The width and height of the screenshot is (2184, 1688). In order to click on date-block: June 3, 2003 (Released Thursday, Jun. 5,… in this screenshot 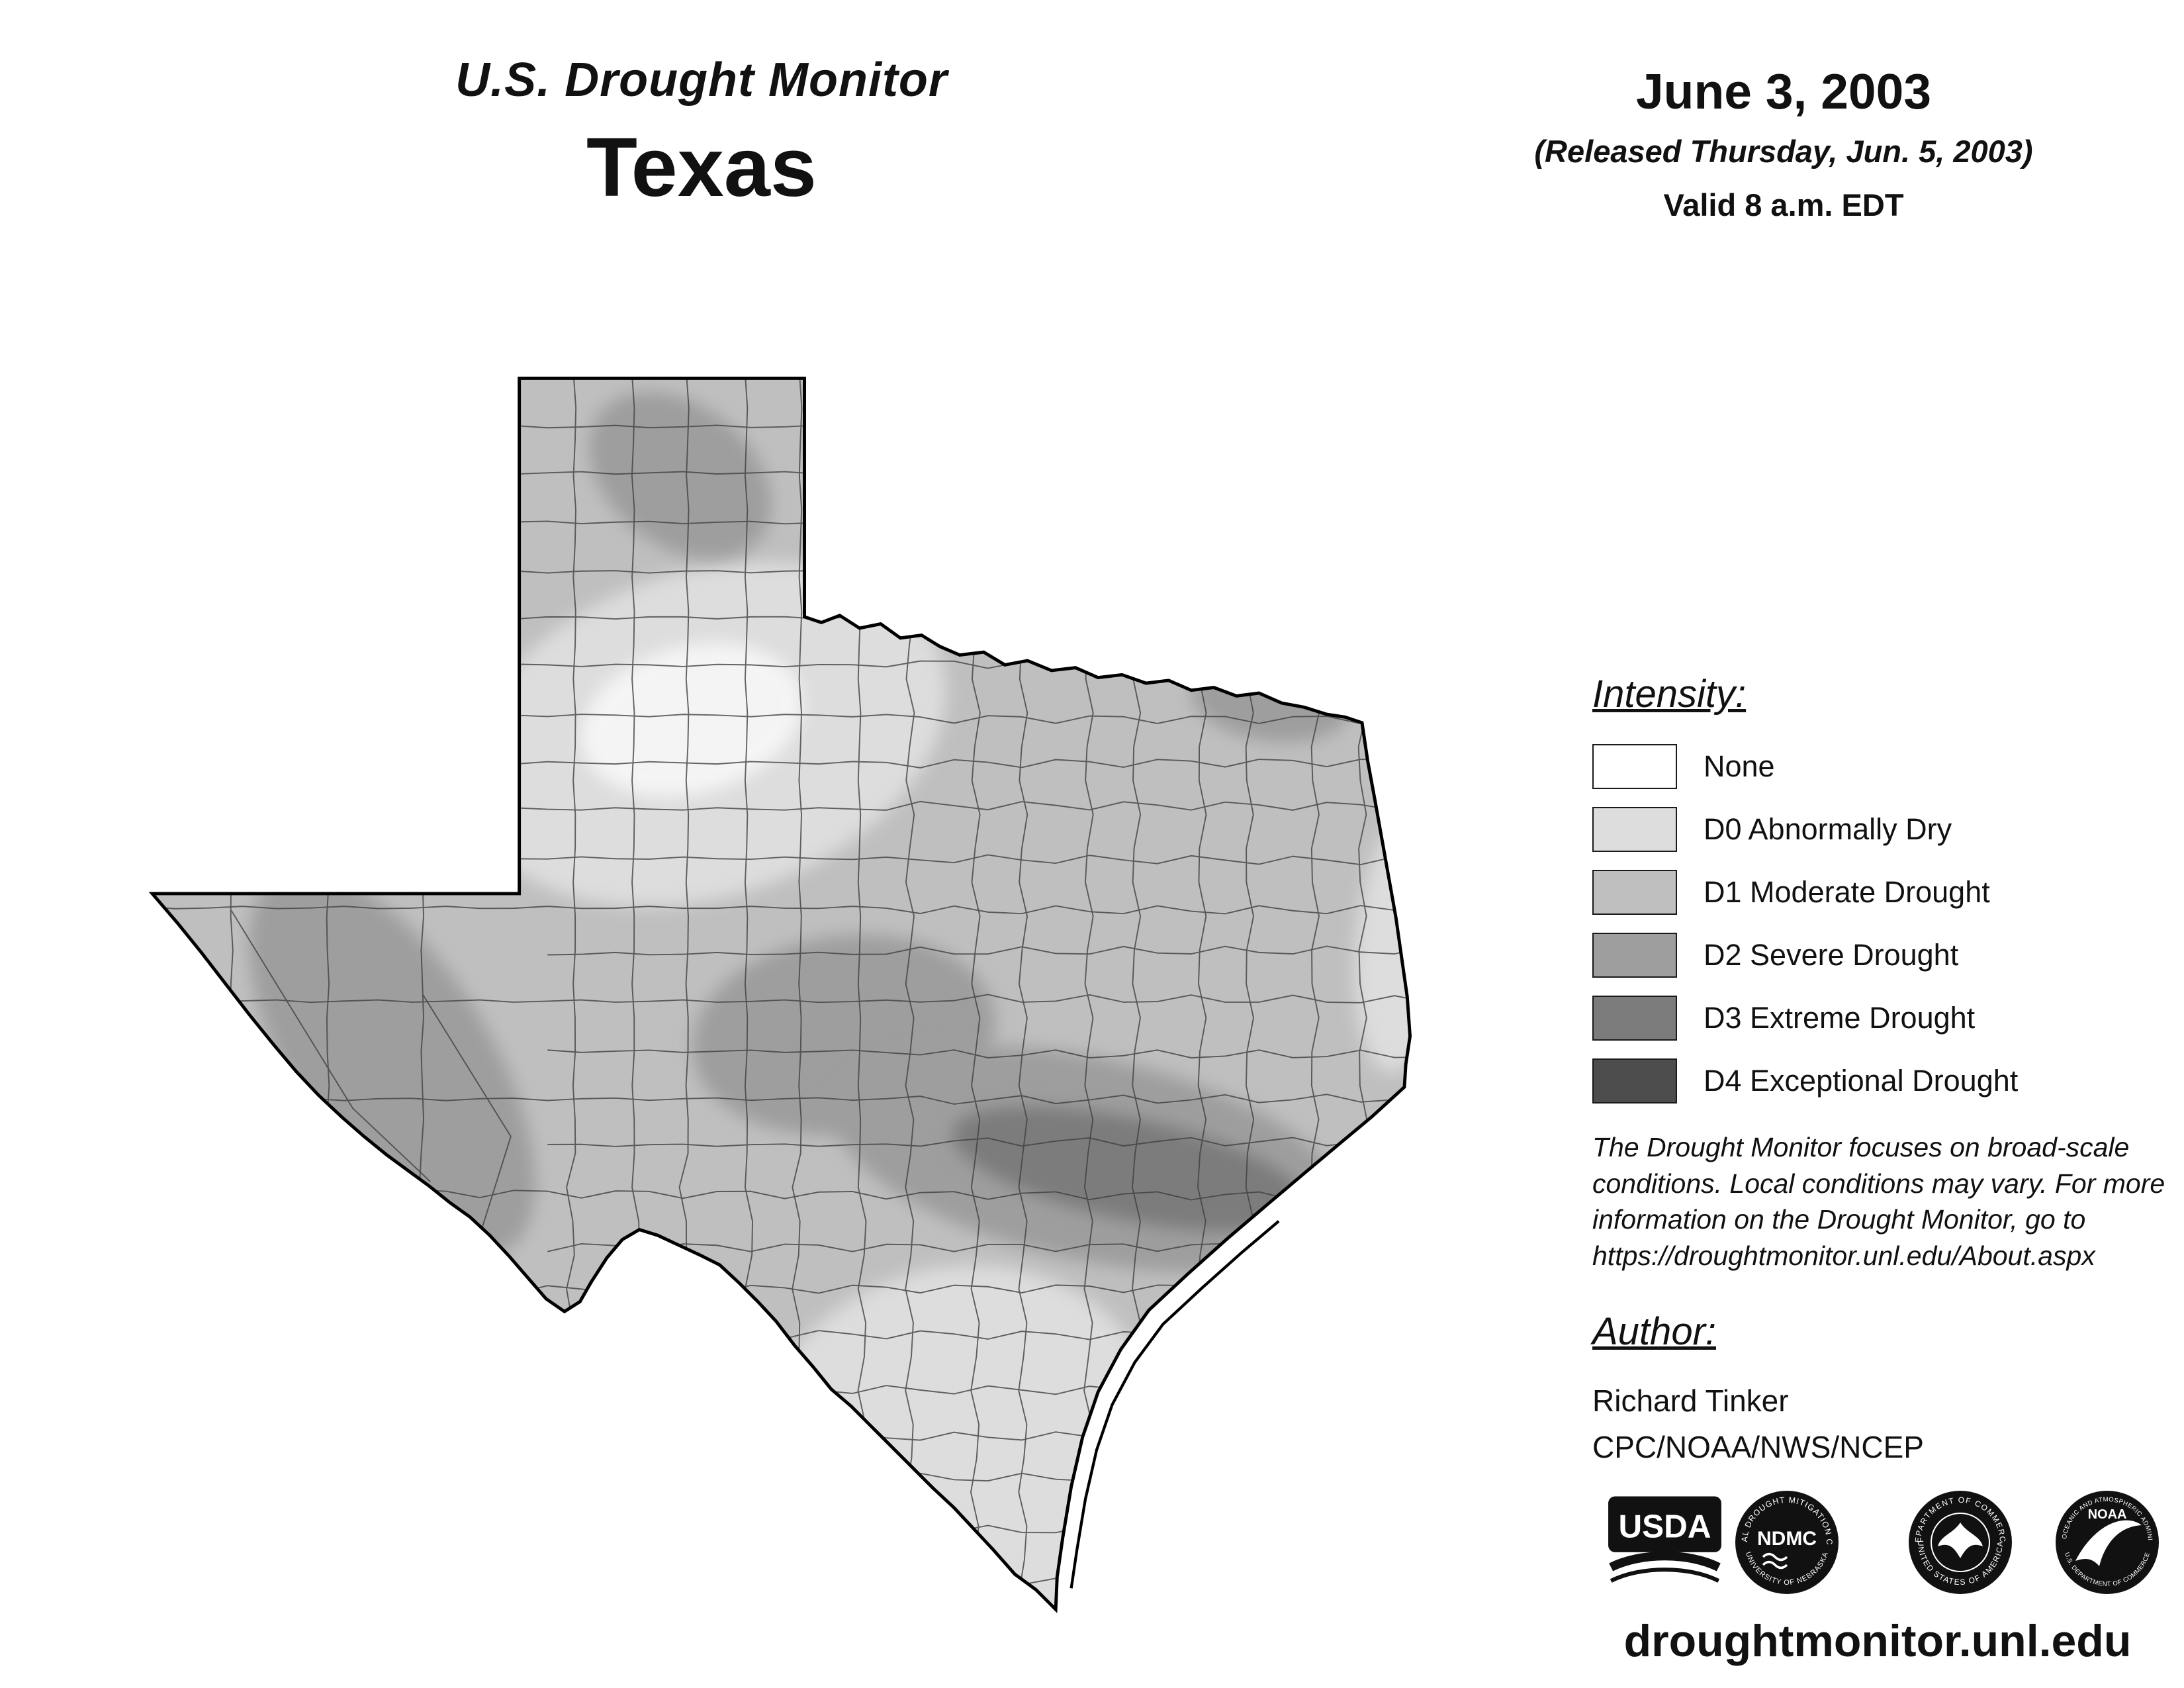, I will do `click(1784, 143)`.